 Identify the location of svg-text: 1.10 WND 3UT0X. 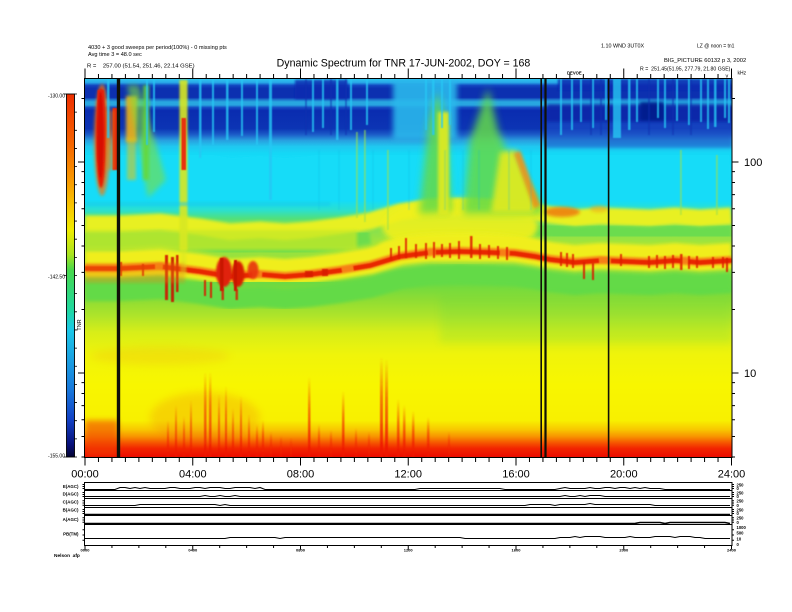
(623, 47).